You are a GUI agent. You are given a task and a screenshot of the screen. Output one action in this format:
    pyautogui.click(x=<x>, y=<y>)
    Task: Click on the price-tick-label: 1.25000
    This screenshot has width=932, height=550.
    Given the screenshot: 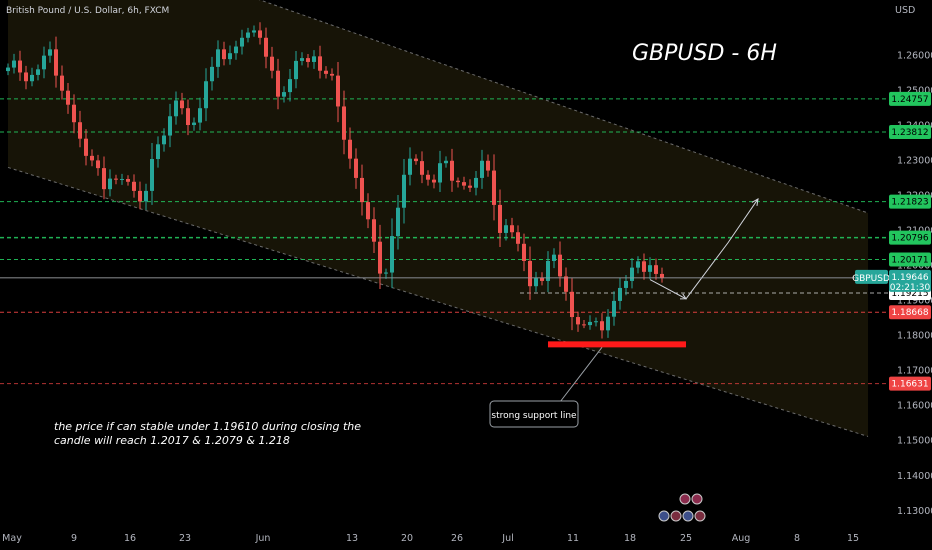 What is the action you would take?
    pyautogui.click(x=914, y=90)
    